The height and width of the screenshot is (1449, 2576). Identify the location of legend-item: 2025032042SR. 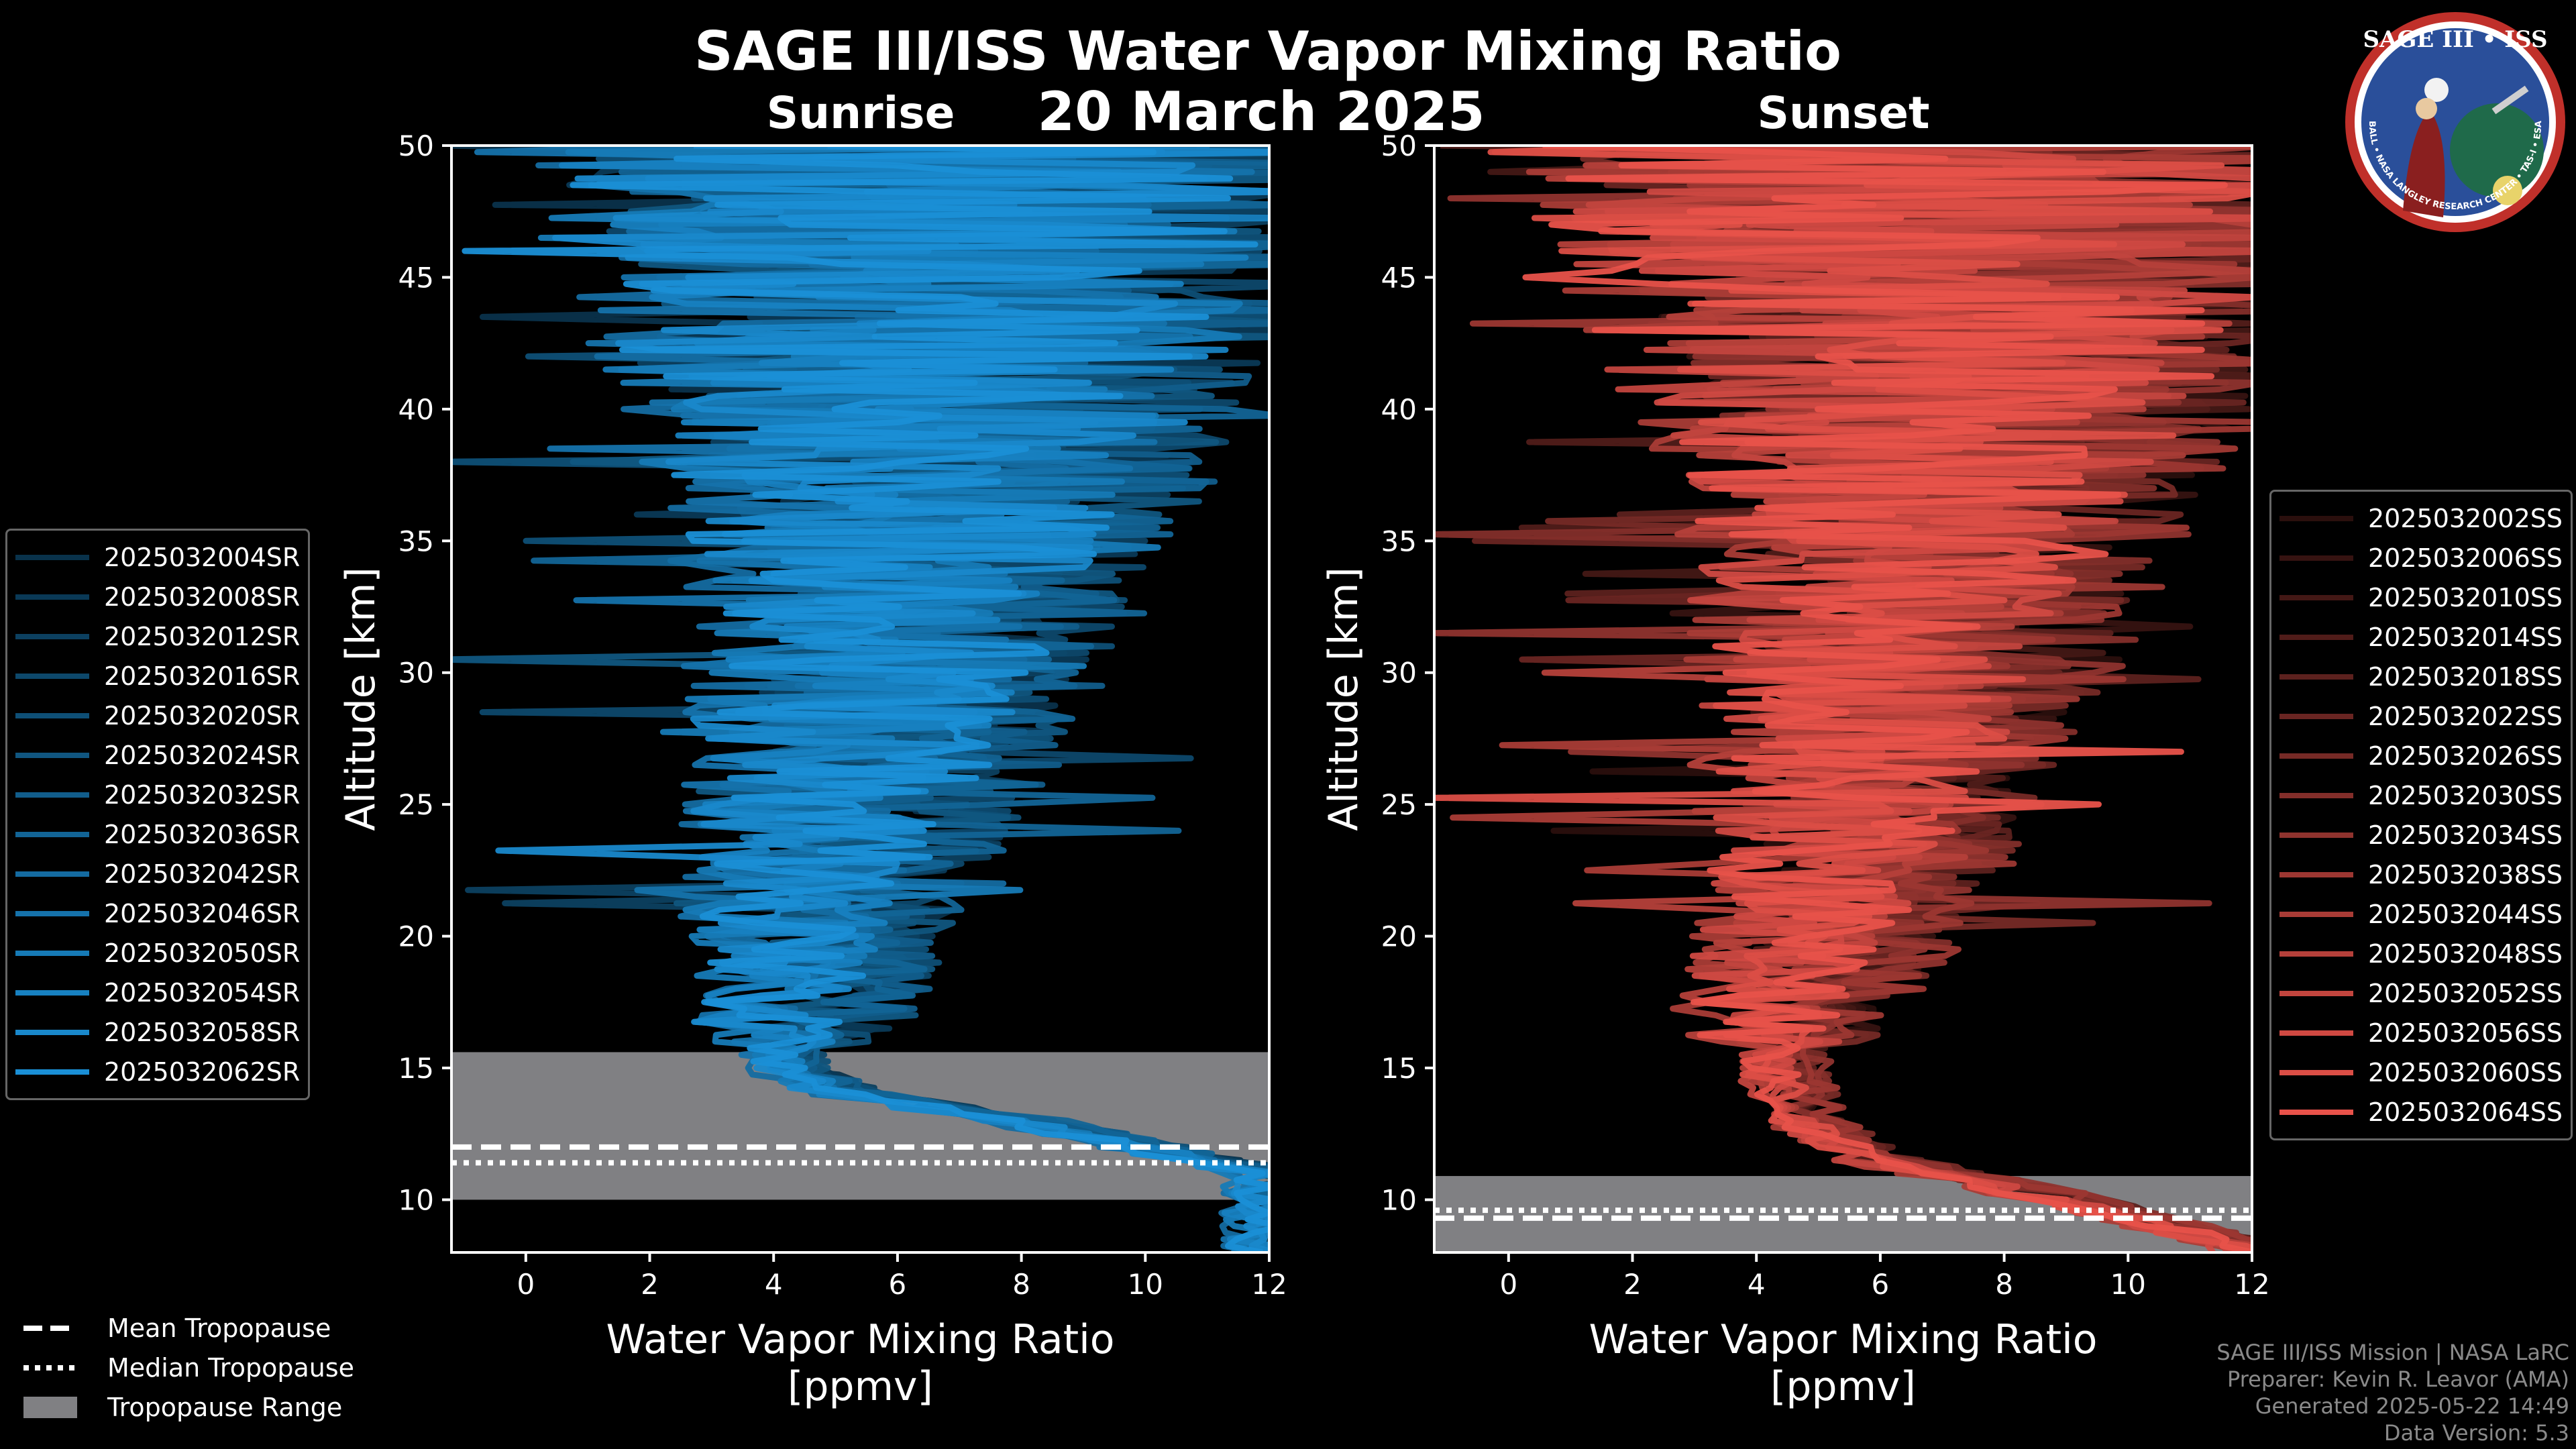
(157, 874).